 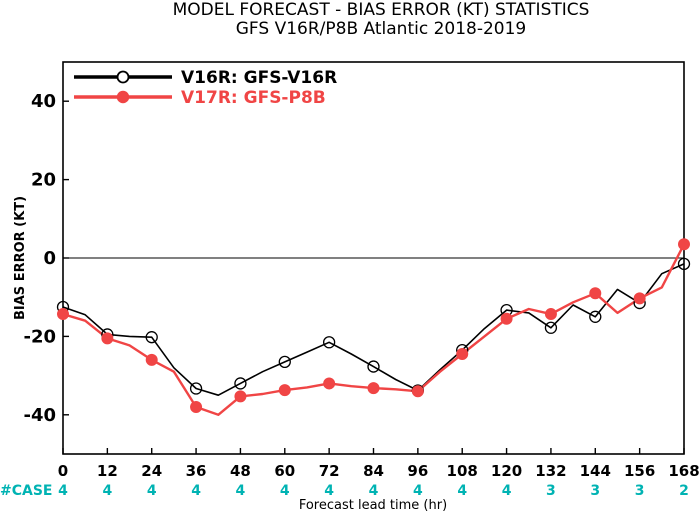 I want to click on x-tick-label: 144, so click(x=595, y=471).